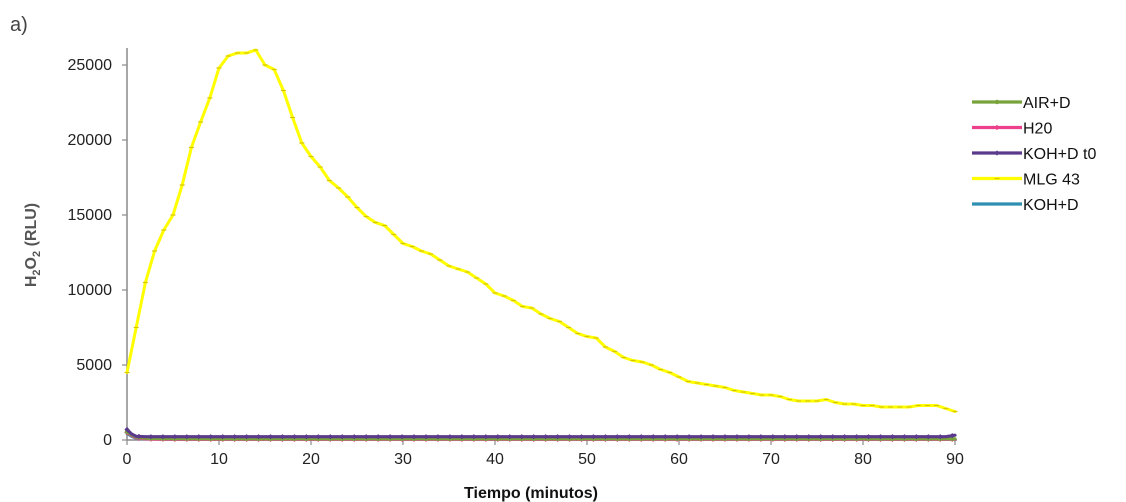 This screenshot has width=1126, height=502. Describe the element at coordinates (90, 290) in the screenshot. I see `y-tick-label: 10000` at that location.